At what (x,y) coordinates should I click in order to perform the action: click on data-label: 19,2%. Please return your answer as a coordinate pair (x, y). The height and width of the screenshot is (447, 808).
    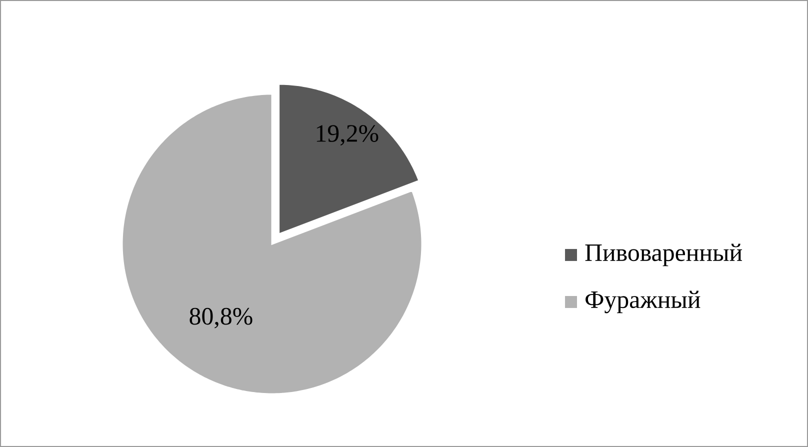
    Looking at the image, I should click on (347, 135).